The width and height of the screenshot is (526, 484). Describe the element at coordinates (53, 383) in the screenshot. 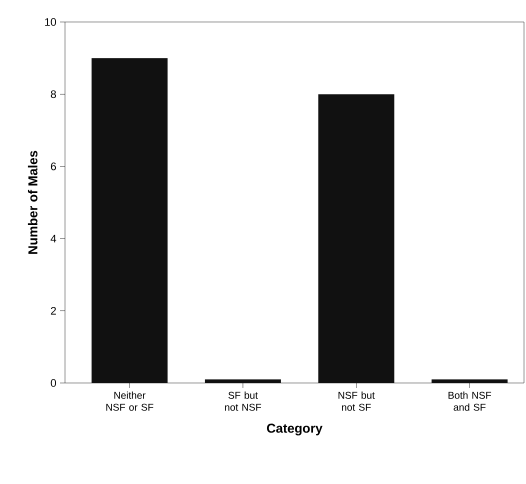

I see `y-tick-label: 0` at that location.